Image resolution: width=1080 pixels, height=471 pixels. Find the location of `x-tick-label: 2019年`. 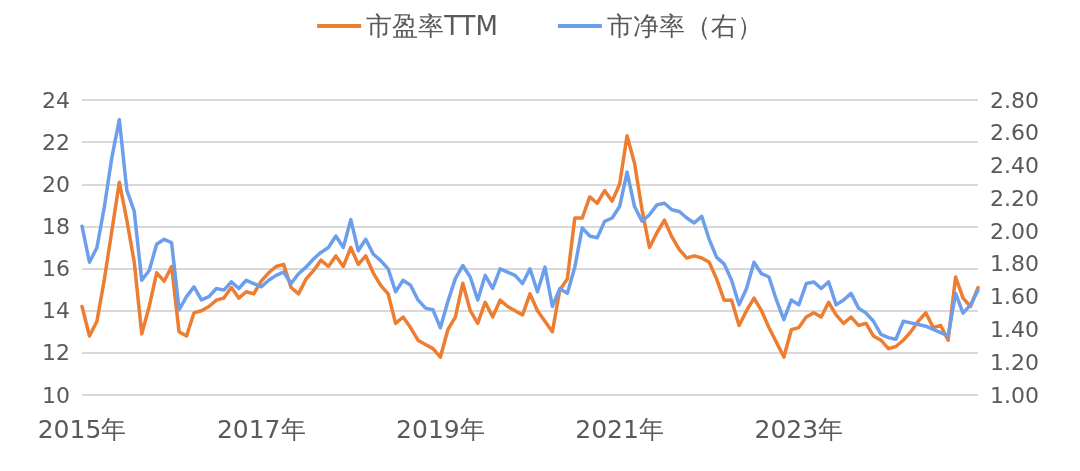

x-tick-label: 2019年 is located at coordinates (440, 429).